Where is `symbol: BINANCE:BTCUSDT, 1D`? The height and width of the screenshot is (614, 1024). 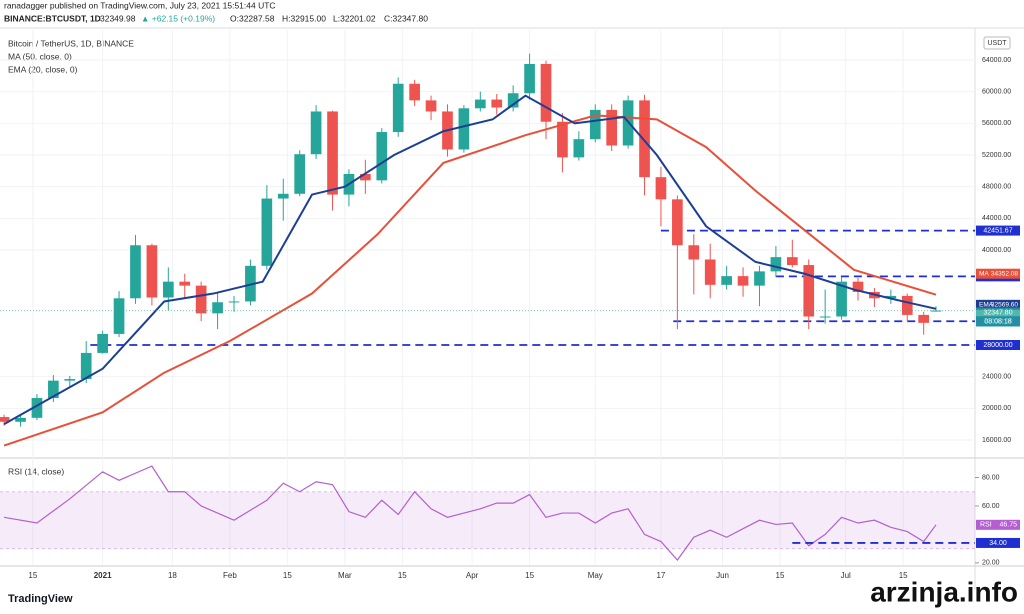
symbol: BINANCE:BTCUSDT, 1D is located at coordinates (52, 18).